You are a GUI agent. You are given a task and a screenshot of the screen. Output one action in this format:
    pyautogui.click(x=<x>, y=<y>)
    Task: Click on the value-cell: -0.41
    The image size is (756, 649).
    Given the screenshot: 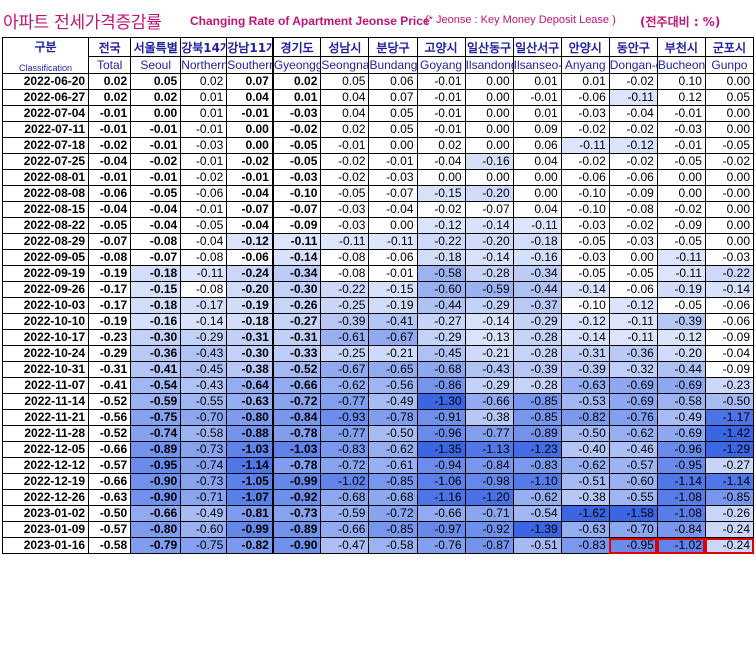 What is the action you would take?
    pyautogui.click(x=110, y=385)
    